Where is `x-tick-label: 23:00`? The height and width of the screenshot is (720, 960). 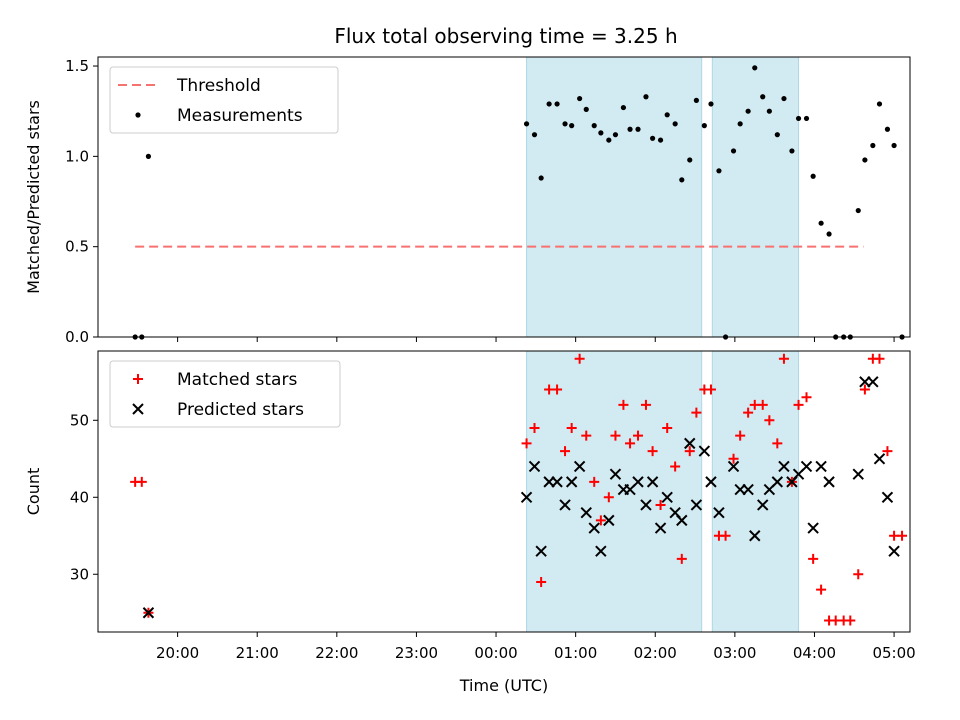
x-tick-label: 23:00 is located at coordinates (416, 653).